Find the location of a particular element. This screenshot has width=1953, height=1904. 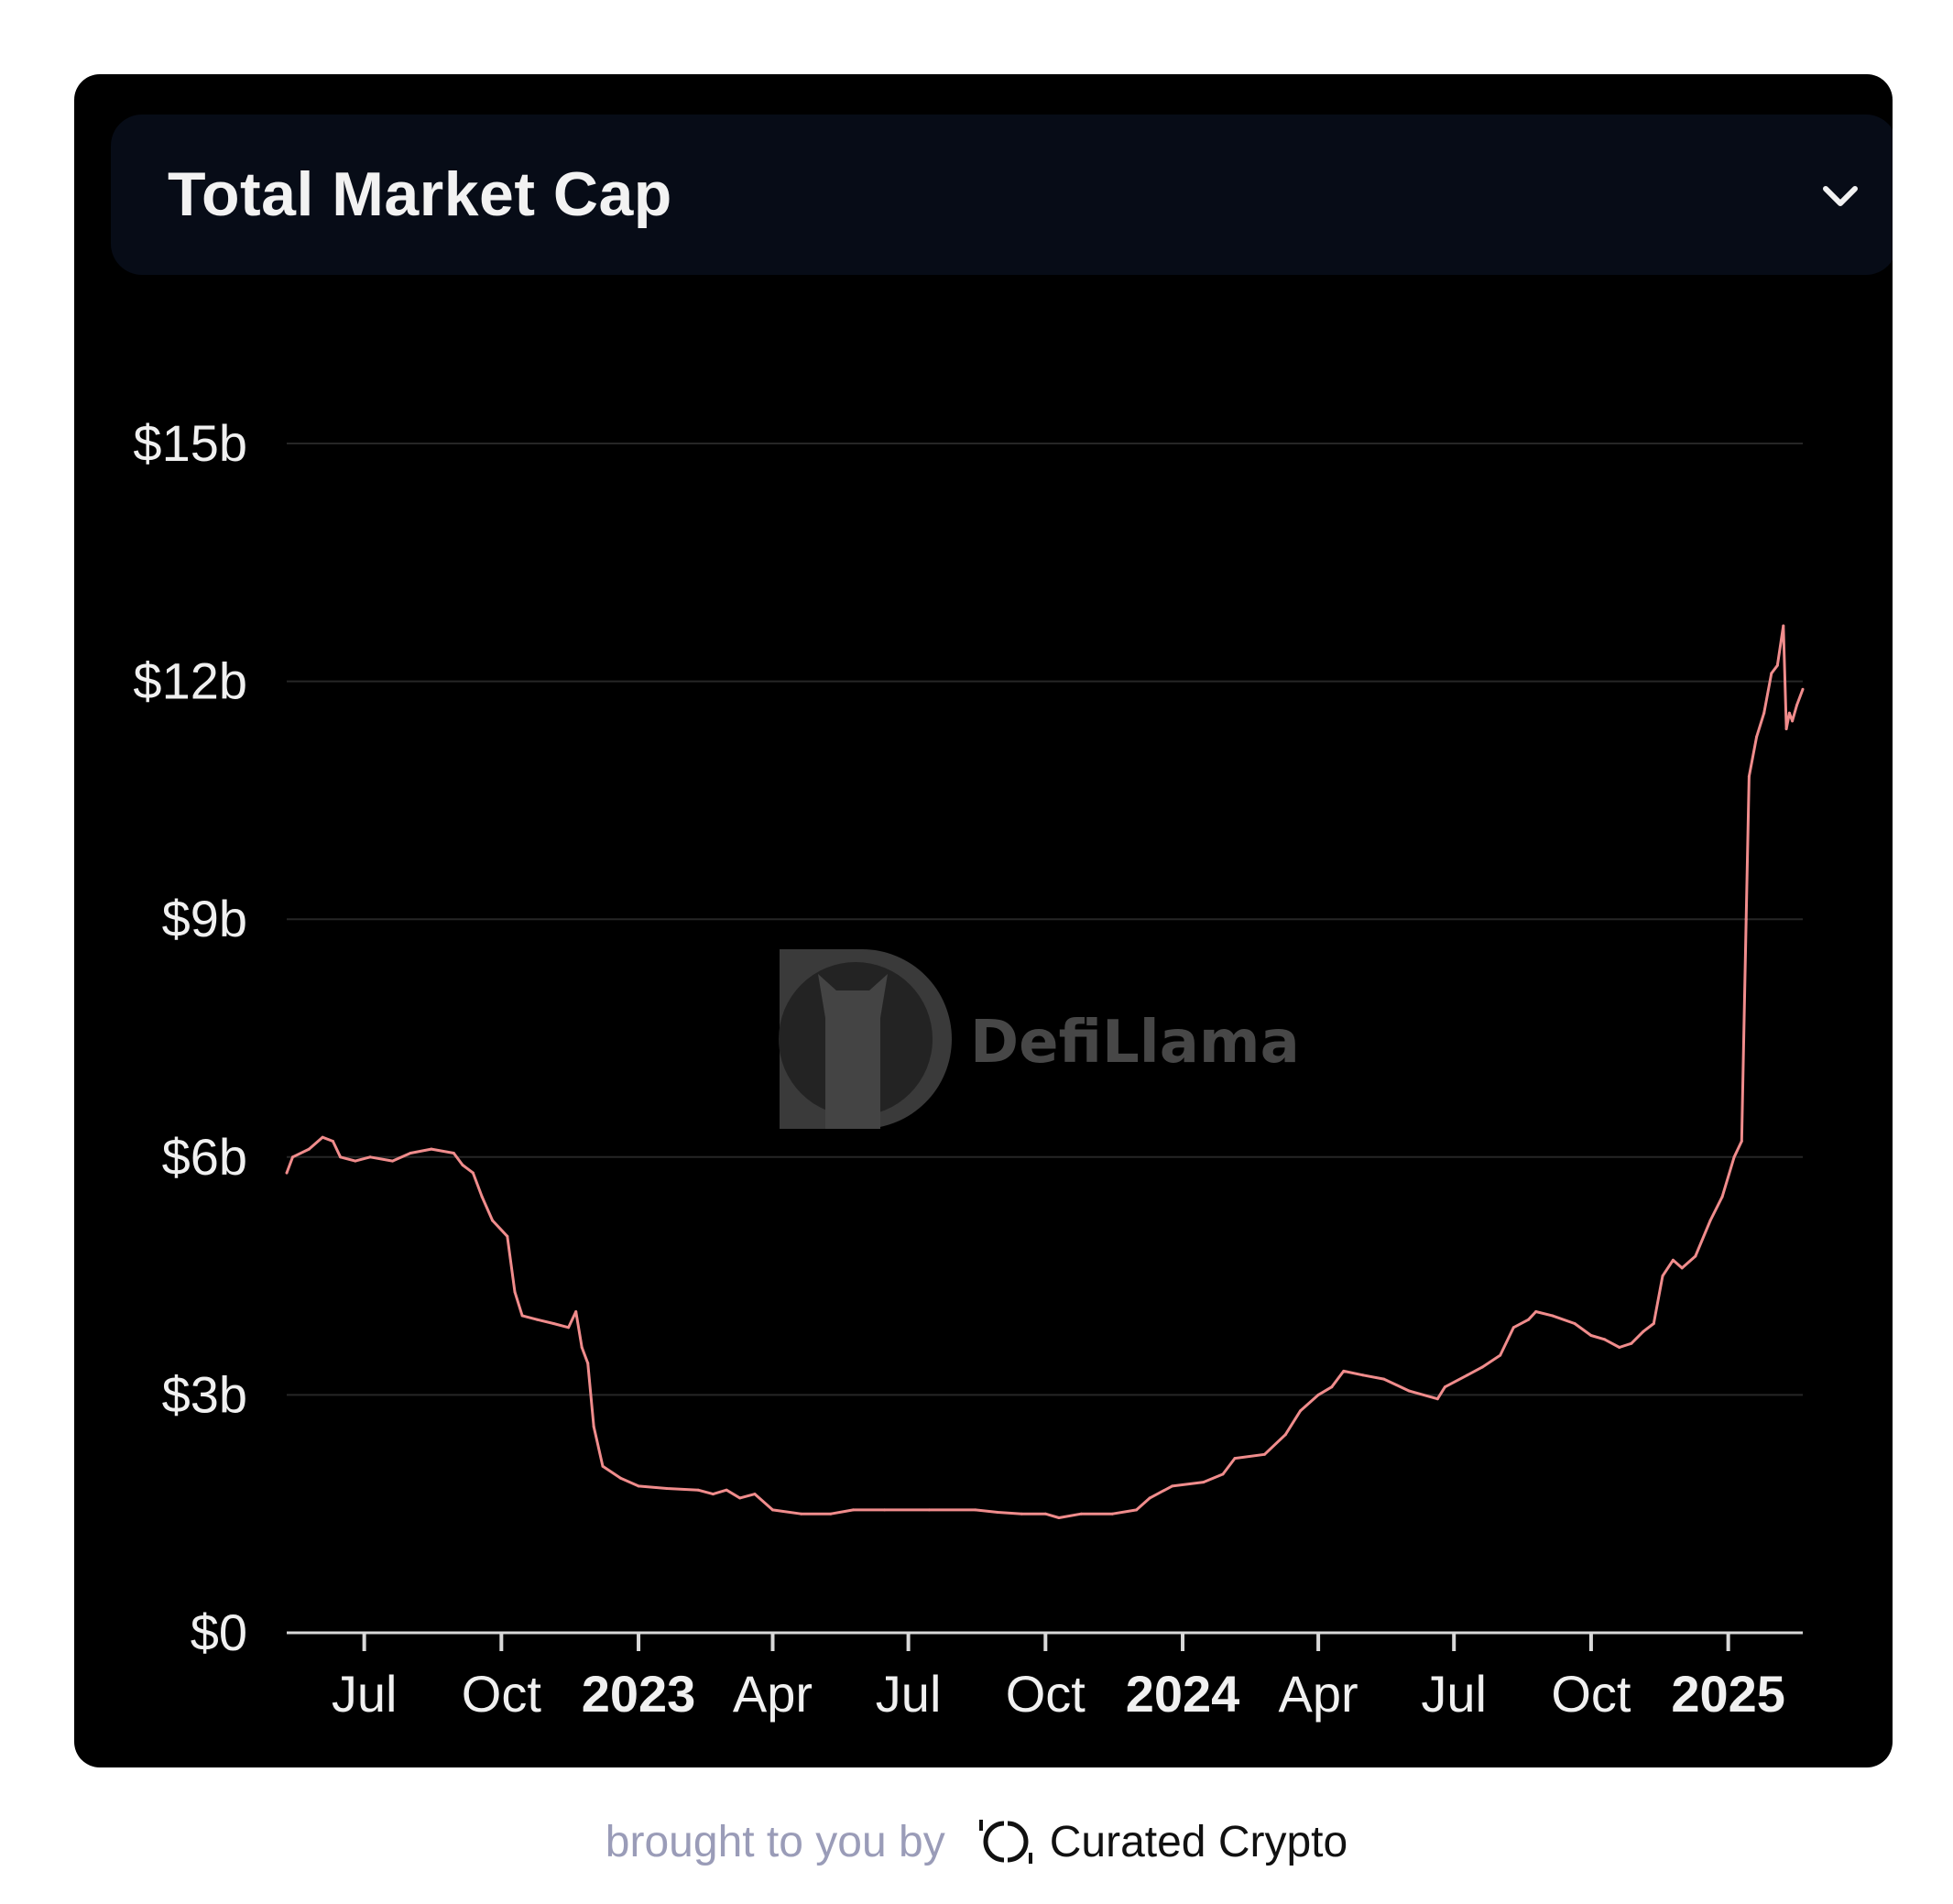

x-tick-label: 2024 is located at coordinates (1183, 1694).